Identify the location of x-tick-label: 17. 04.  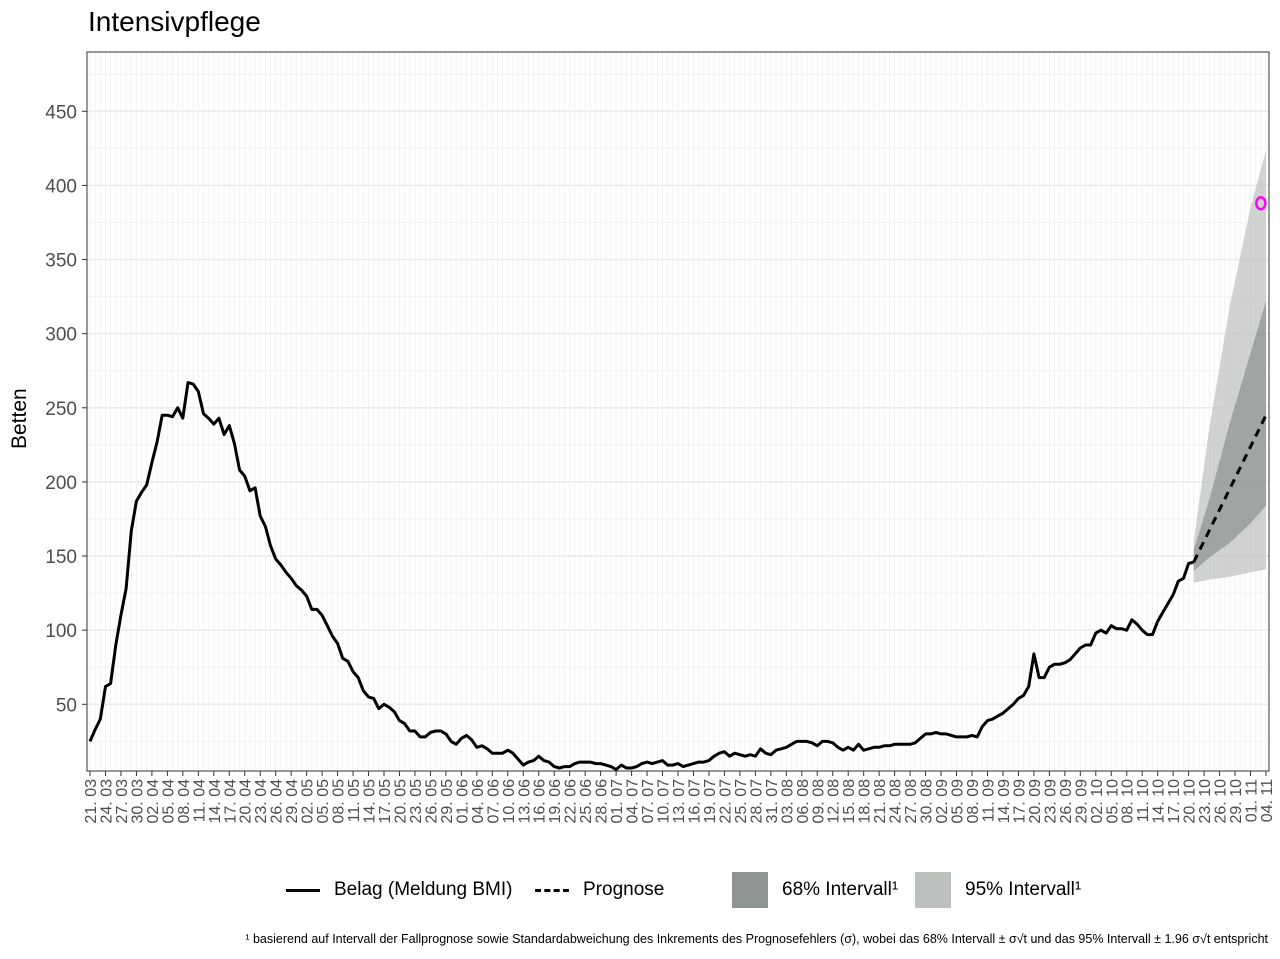
(230, 801).